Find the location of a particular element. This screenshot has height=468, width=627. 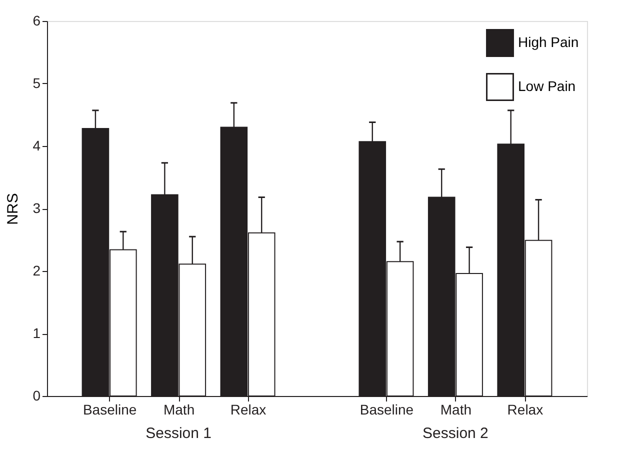

text: Session 1 is located at coordinates (179, 433).